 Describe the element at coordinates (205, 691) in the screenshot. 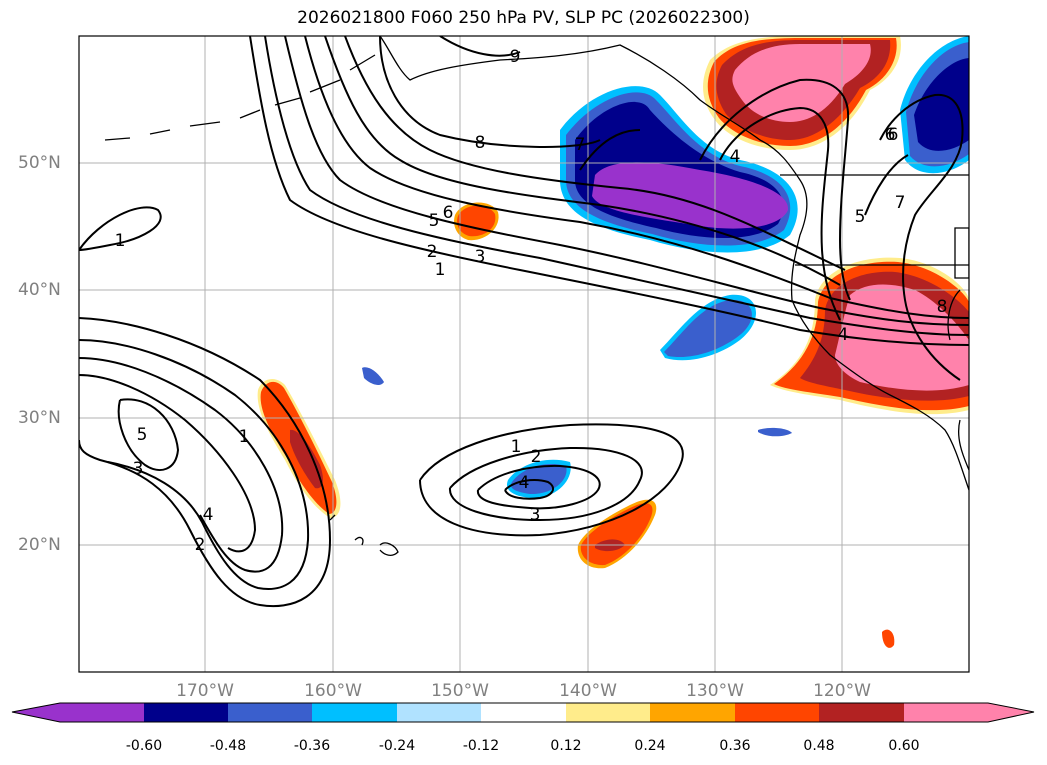

I see `lon-label-170w: 170°W` at that location.